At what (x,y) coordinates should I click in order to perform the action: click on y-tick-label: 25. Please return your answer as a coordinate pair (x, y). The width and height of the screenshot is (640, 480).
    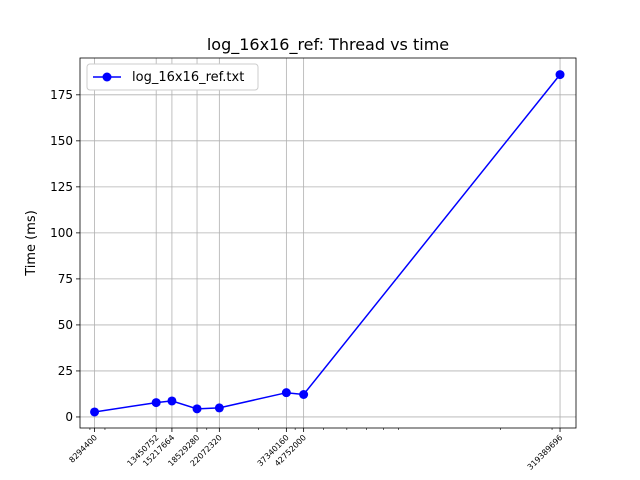
    Looking at the image, I should click on (65, 371).